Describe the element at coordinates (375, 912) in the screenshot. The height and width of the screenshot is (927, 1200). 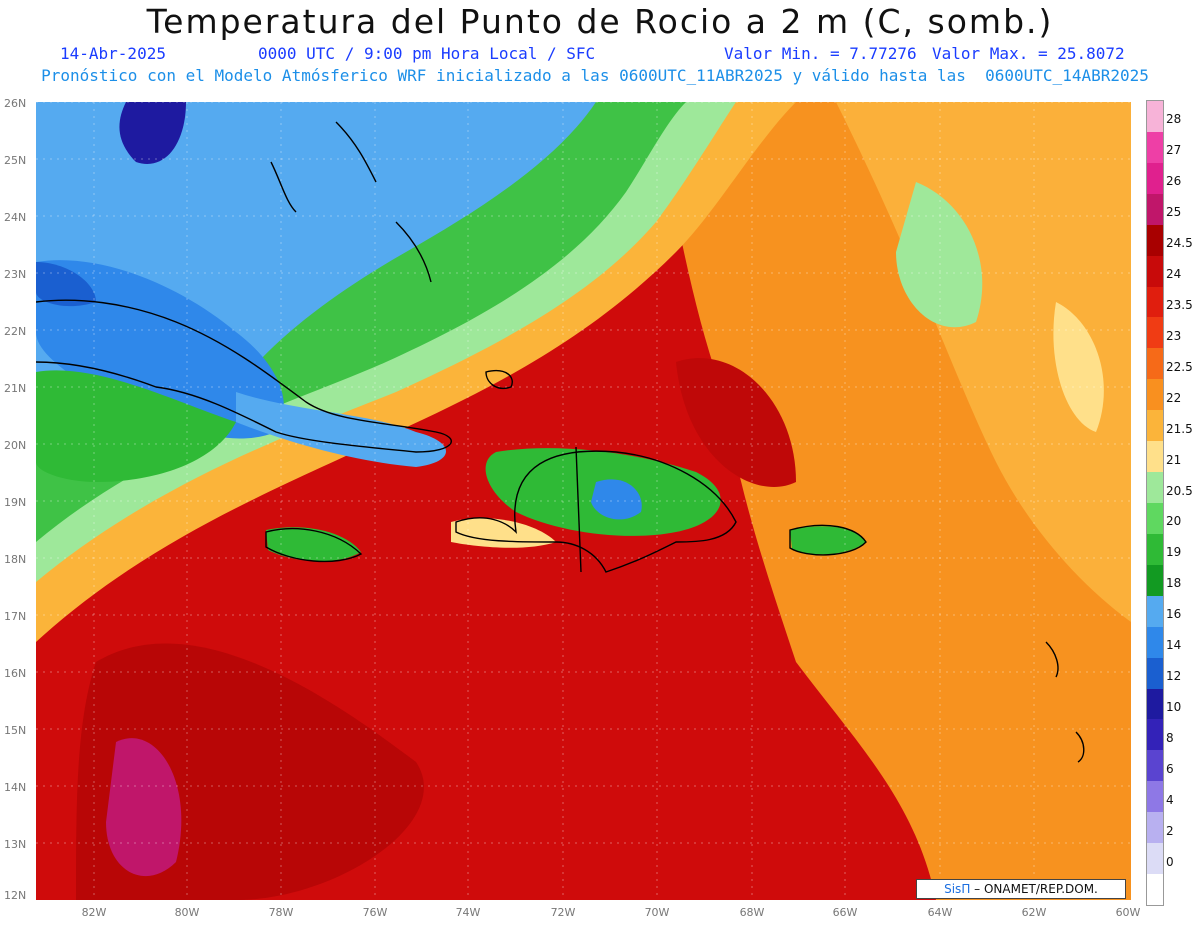
I see `lon-label: 76W` at that location.